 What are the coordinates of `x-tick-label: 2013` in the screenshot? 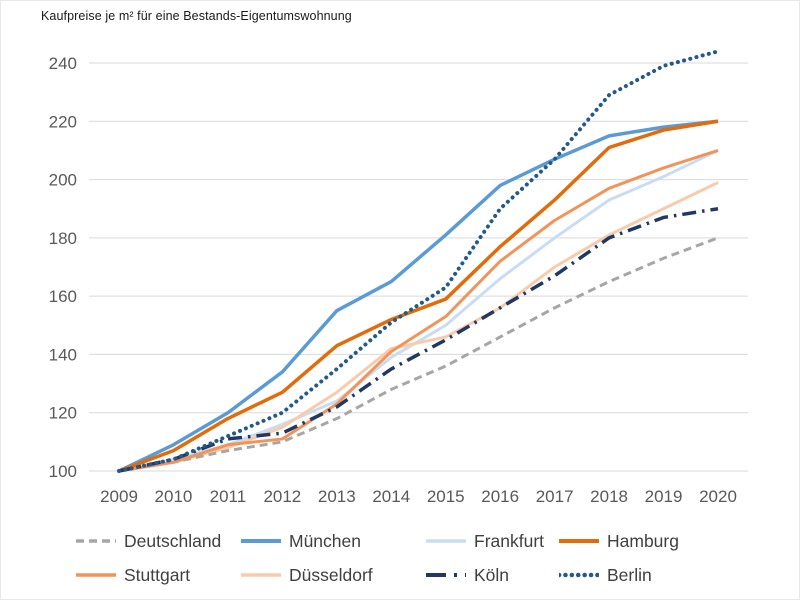 It's located at (337, 496).